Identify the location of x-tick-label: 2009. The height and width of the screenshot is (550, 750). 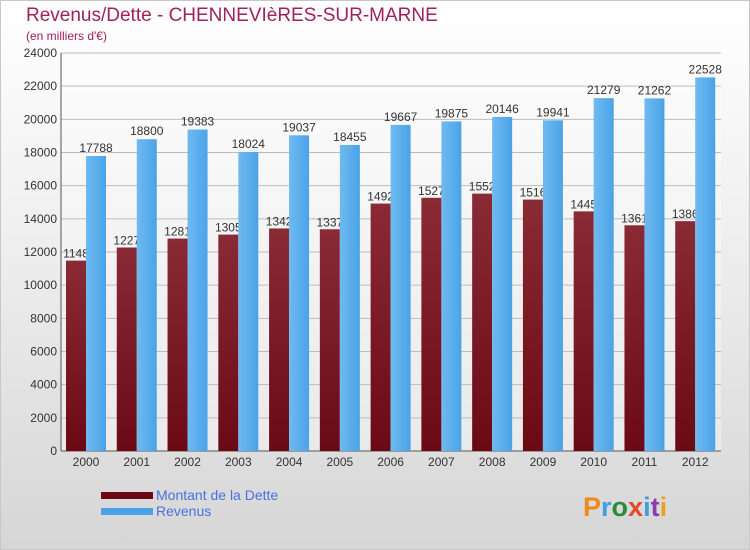
(543, 462).